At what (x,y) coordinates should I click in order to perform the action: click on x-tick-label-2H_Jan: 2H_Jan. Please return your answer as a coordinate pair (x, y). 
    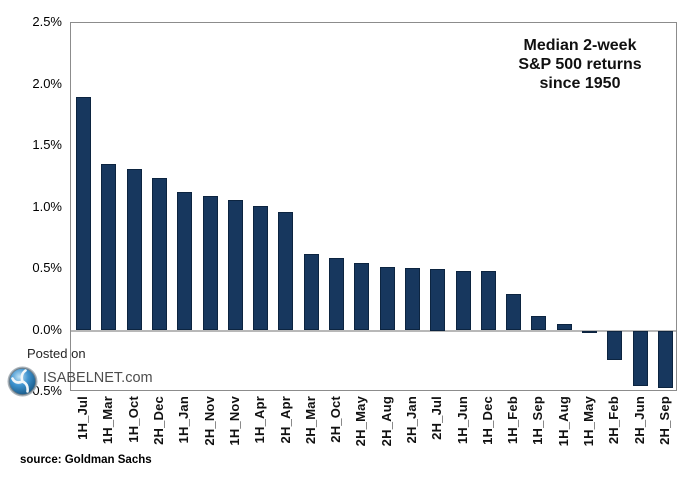
    Looking at the image, I should click on (411, 420).